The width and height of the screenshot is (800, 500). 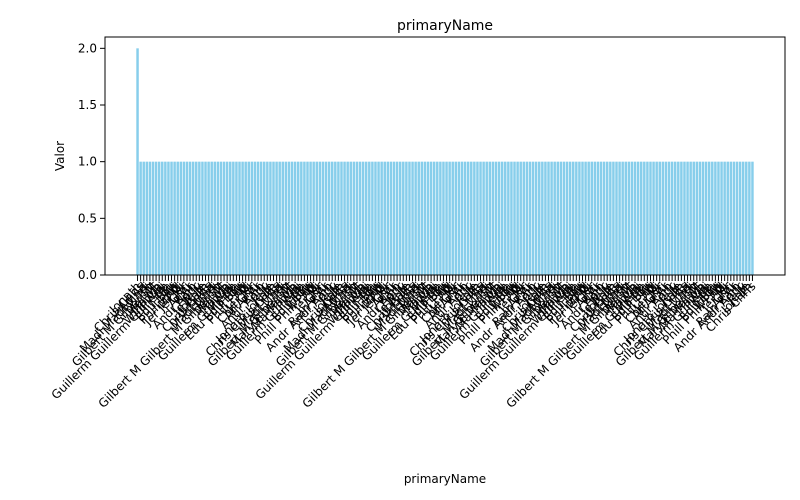 I want to click on y-tick-label: 2.0, so click(x=87, y=48).